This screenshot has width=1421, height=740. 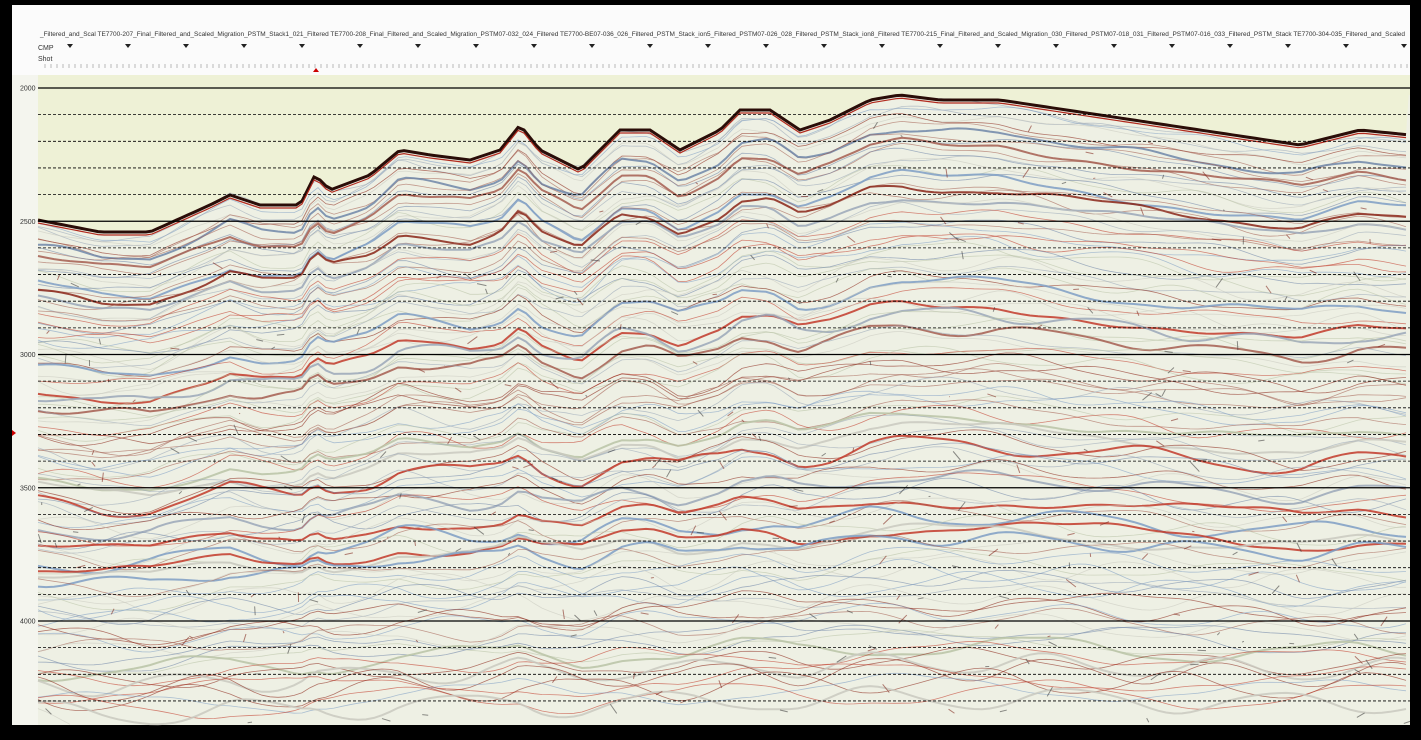 I want to click on time-label: 4000, so click(x=28, y=622).